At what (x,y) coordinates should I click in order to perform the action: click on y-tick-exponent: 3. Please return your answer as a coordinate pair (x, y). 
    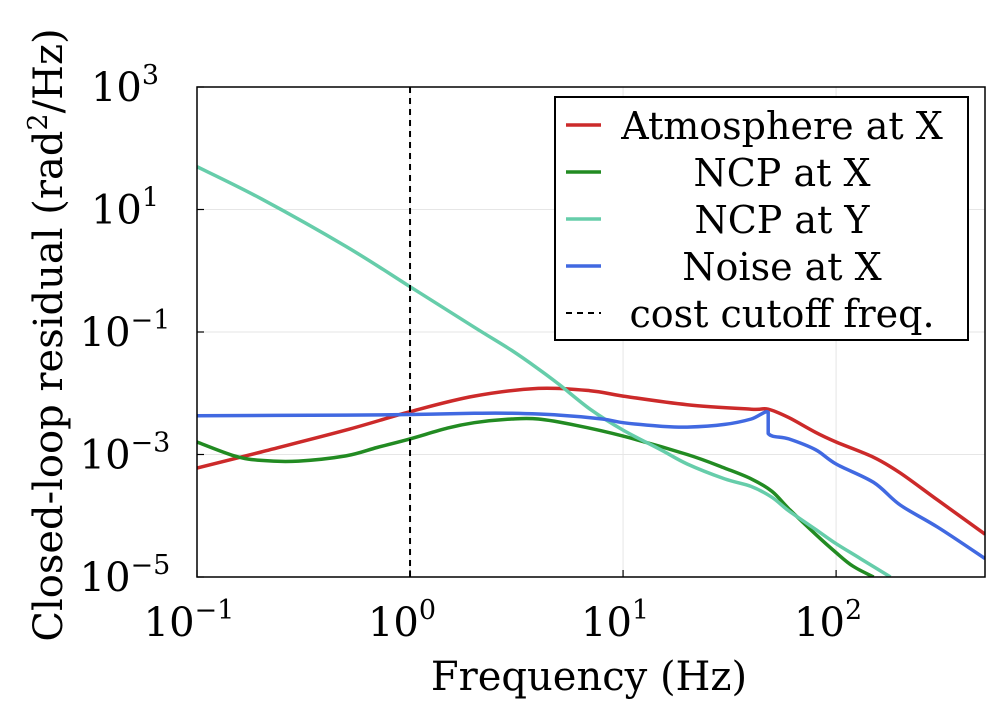
    Looking at the image, I should click on (150, 75).